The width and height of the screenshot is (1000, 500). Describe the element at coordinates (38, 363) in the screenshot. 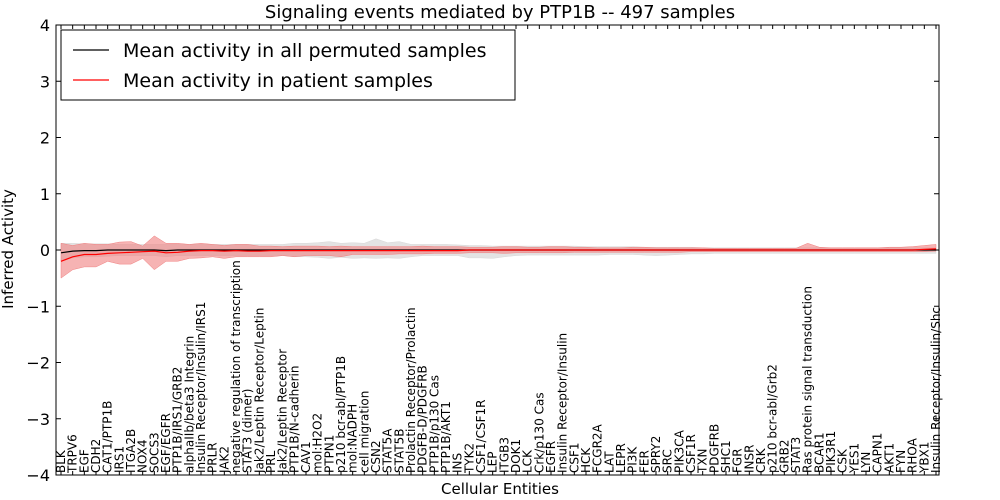

I see `y-tick-label: −2` at that location.